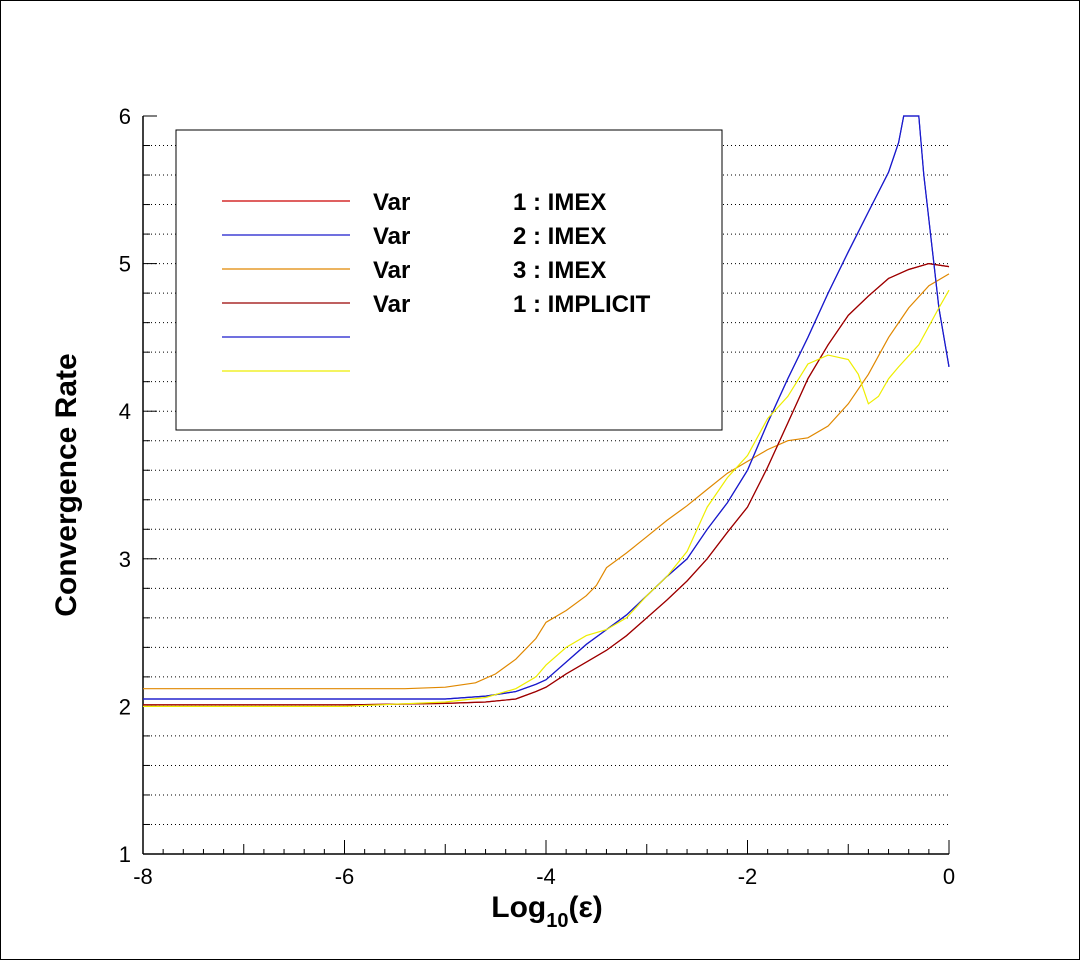 Image resolution: width=1080 pixels, height=960 pixels. Describe the element at coordinates (125, 854) in the screenshot. I see `y-tick-label: 1` at that location.